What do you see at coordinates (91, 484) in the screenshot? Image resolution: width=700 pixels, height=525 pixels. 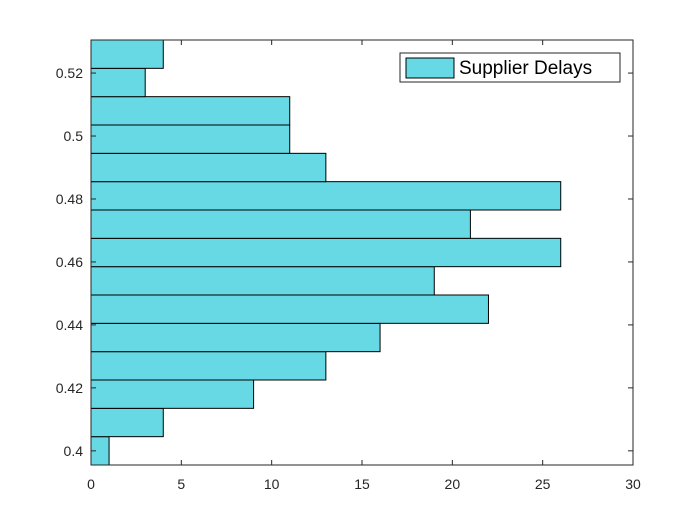 I see `x-tick-label: 0` at bounding box center [91, 484].